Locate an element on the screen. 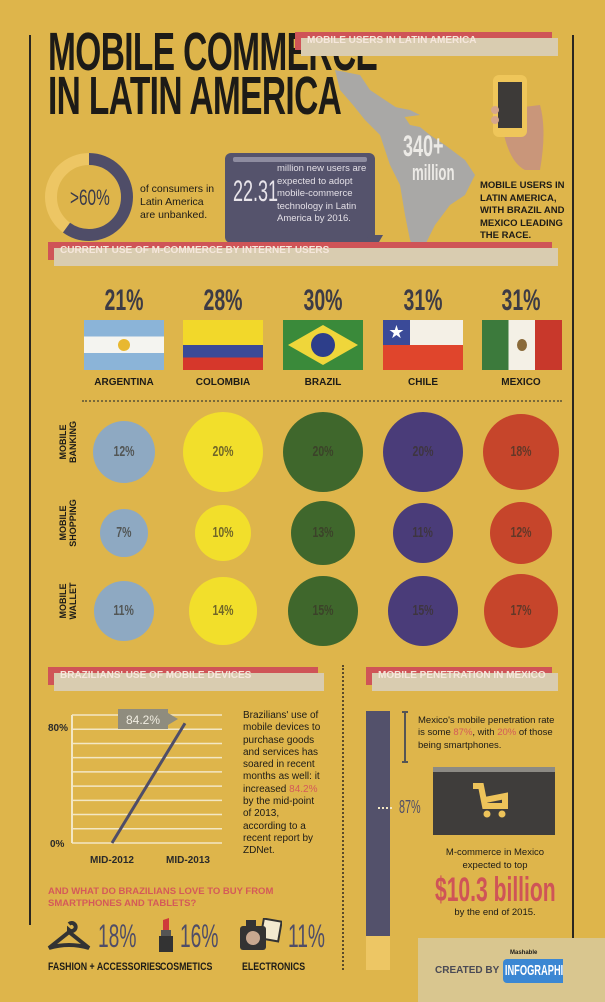  bubble-brazil-wallet: 15% is located at coordinates (323, 611).